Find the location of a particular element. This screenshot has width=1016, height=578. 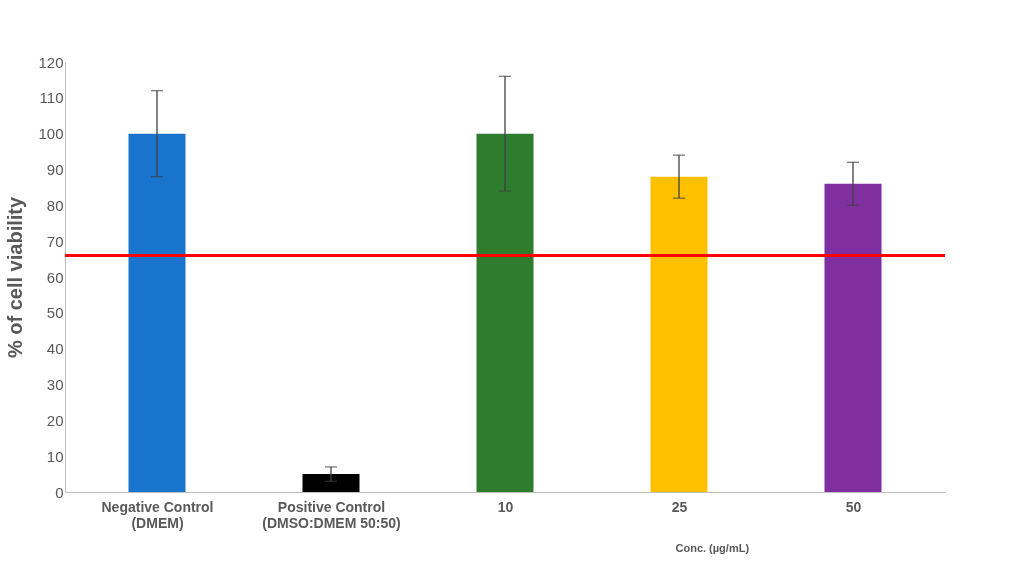

x-tick-label: 10 is located at coordinates (505, 506).